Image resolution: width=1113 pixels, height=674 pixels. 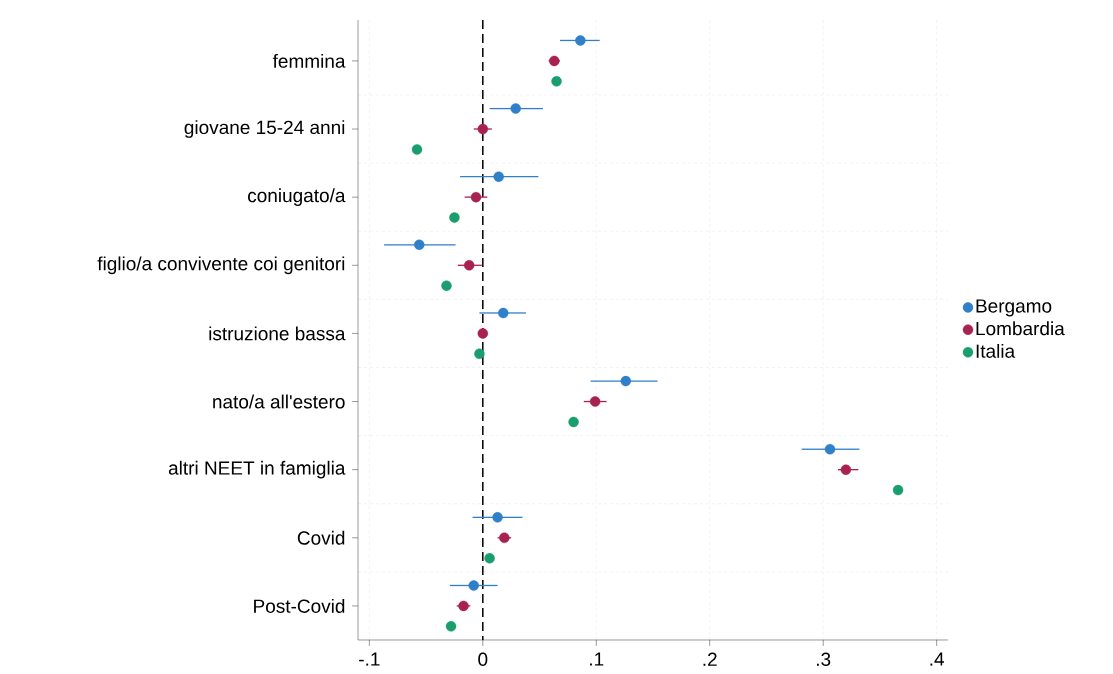 I want to click on legend-label: Italia, so click(x=996, y=350).